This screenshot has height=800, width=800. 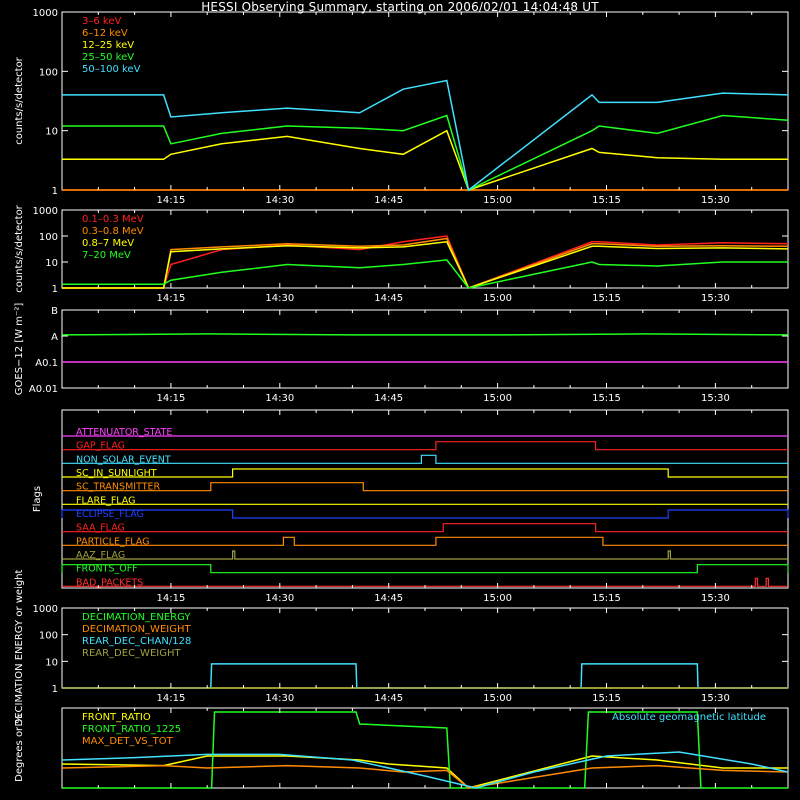 What do you see at coordinates (116, 717) in the screenshot?
I see `legend-entry: FRONT_RATIO` at bounding box center [116, 717].